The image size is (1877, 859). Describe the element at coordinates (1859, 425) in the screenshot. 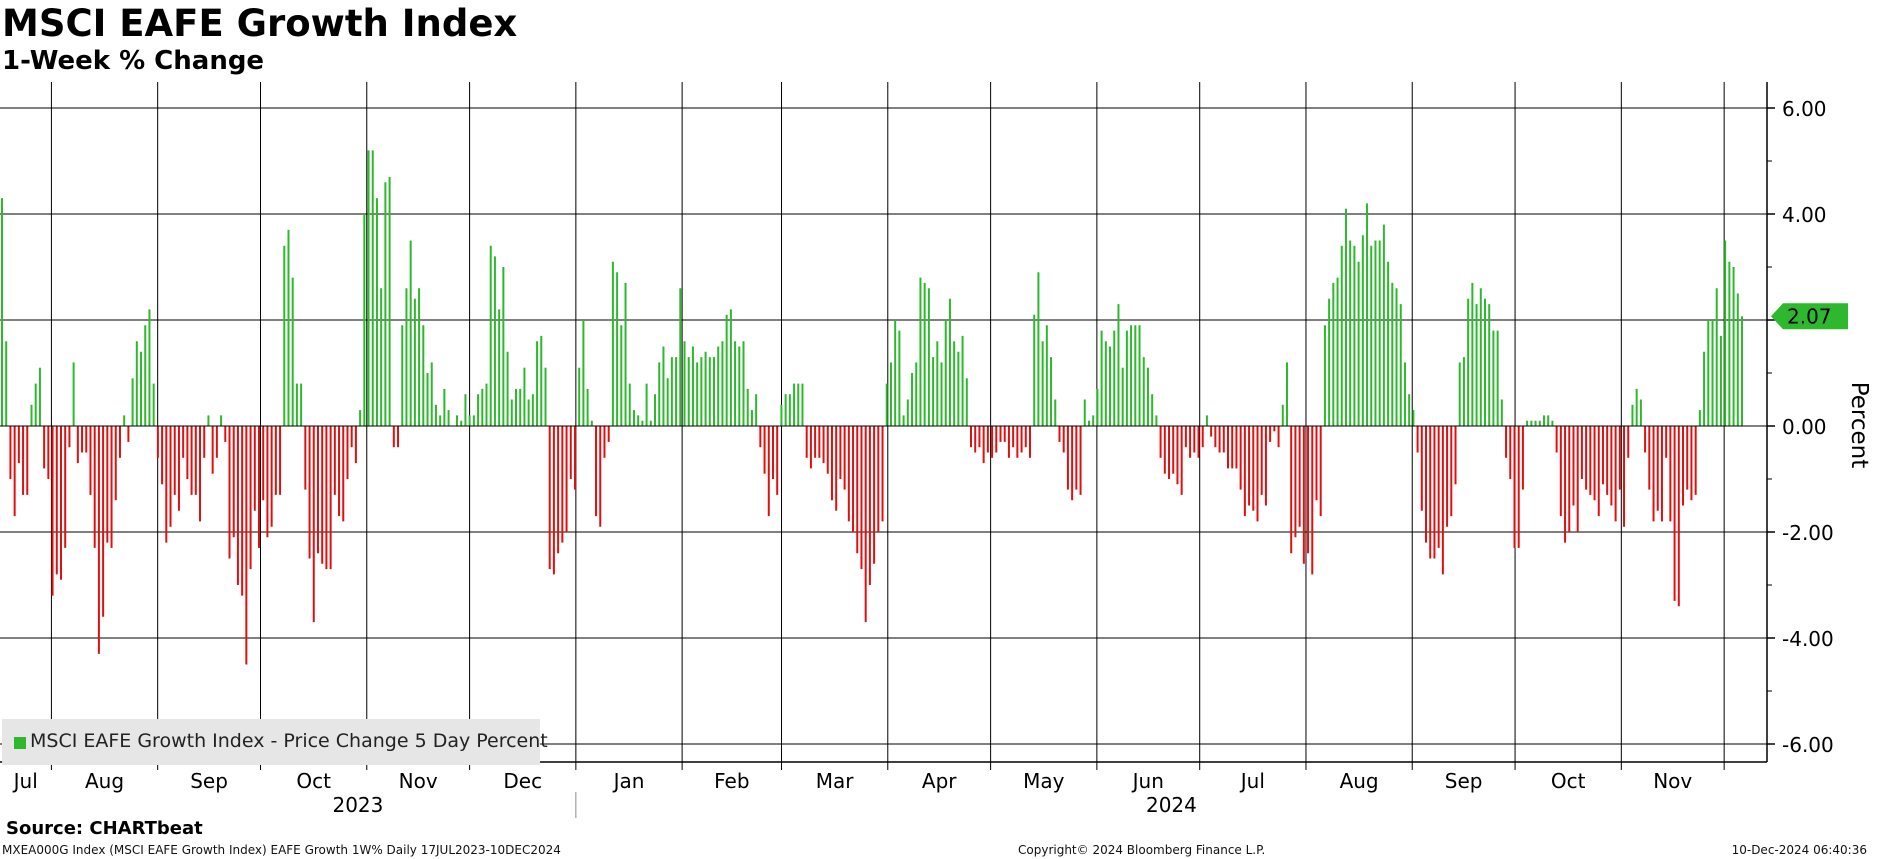

I see `y-axis-label: Percent` at that location.